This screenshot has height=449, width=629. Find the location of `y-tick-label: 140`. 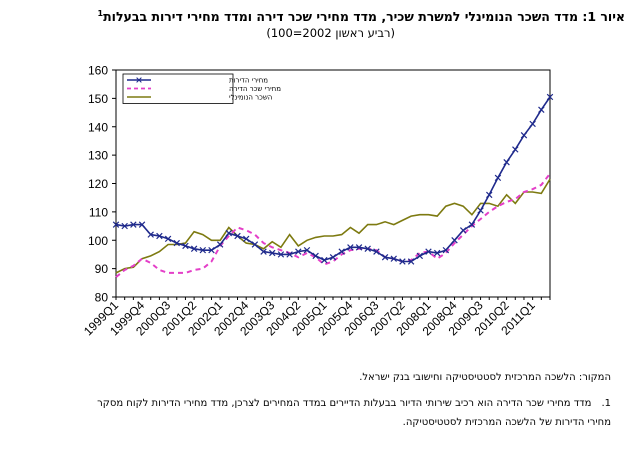

y-tick-label: 140 is located at coordinates (98, 127).